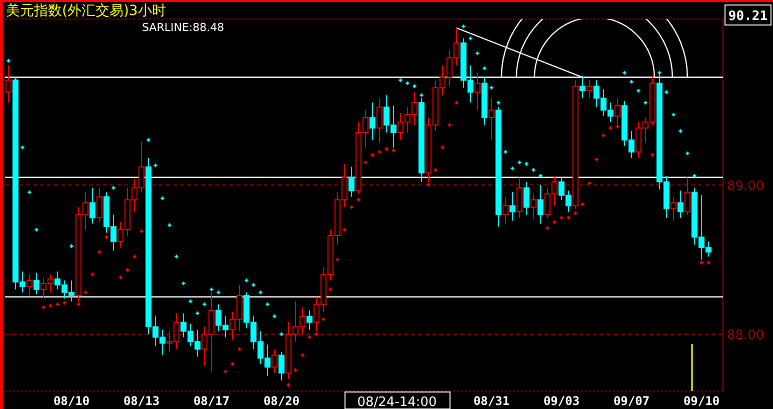  I want to click on x-tick-label: 08/20, so click(281, 401).